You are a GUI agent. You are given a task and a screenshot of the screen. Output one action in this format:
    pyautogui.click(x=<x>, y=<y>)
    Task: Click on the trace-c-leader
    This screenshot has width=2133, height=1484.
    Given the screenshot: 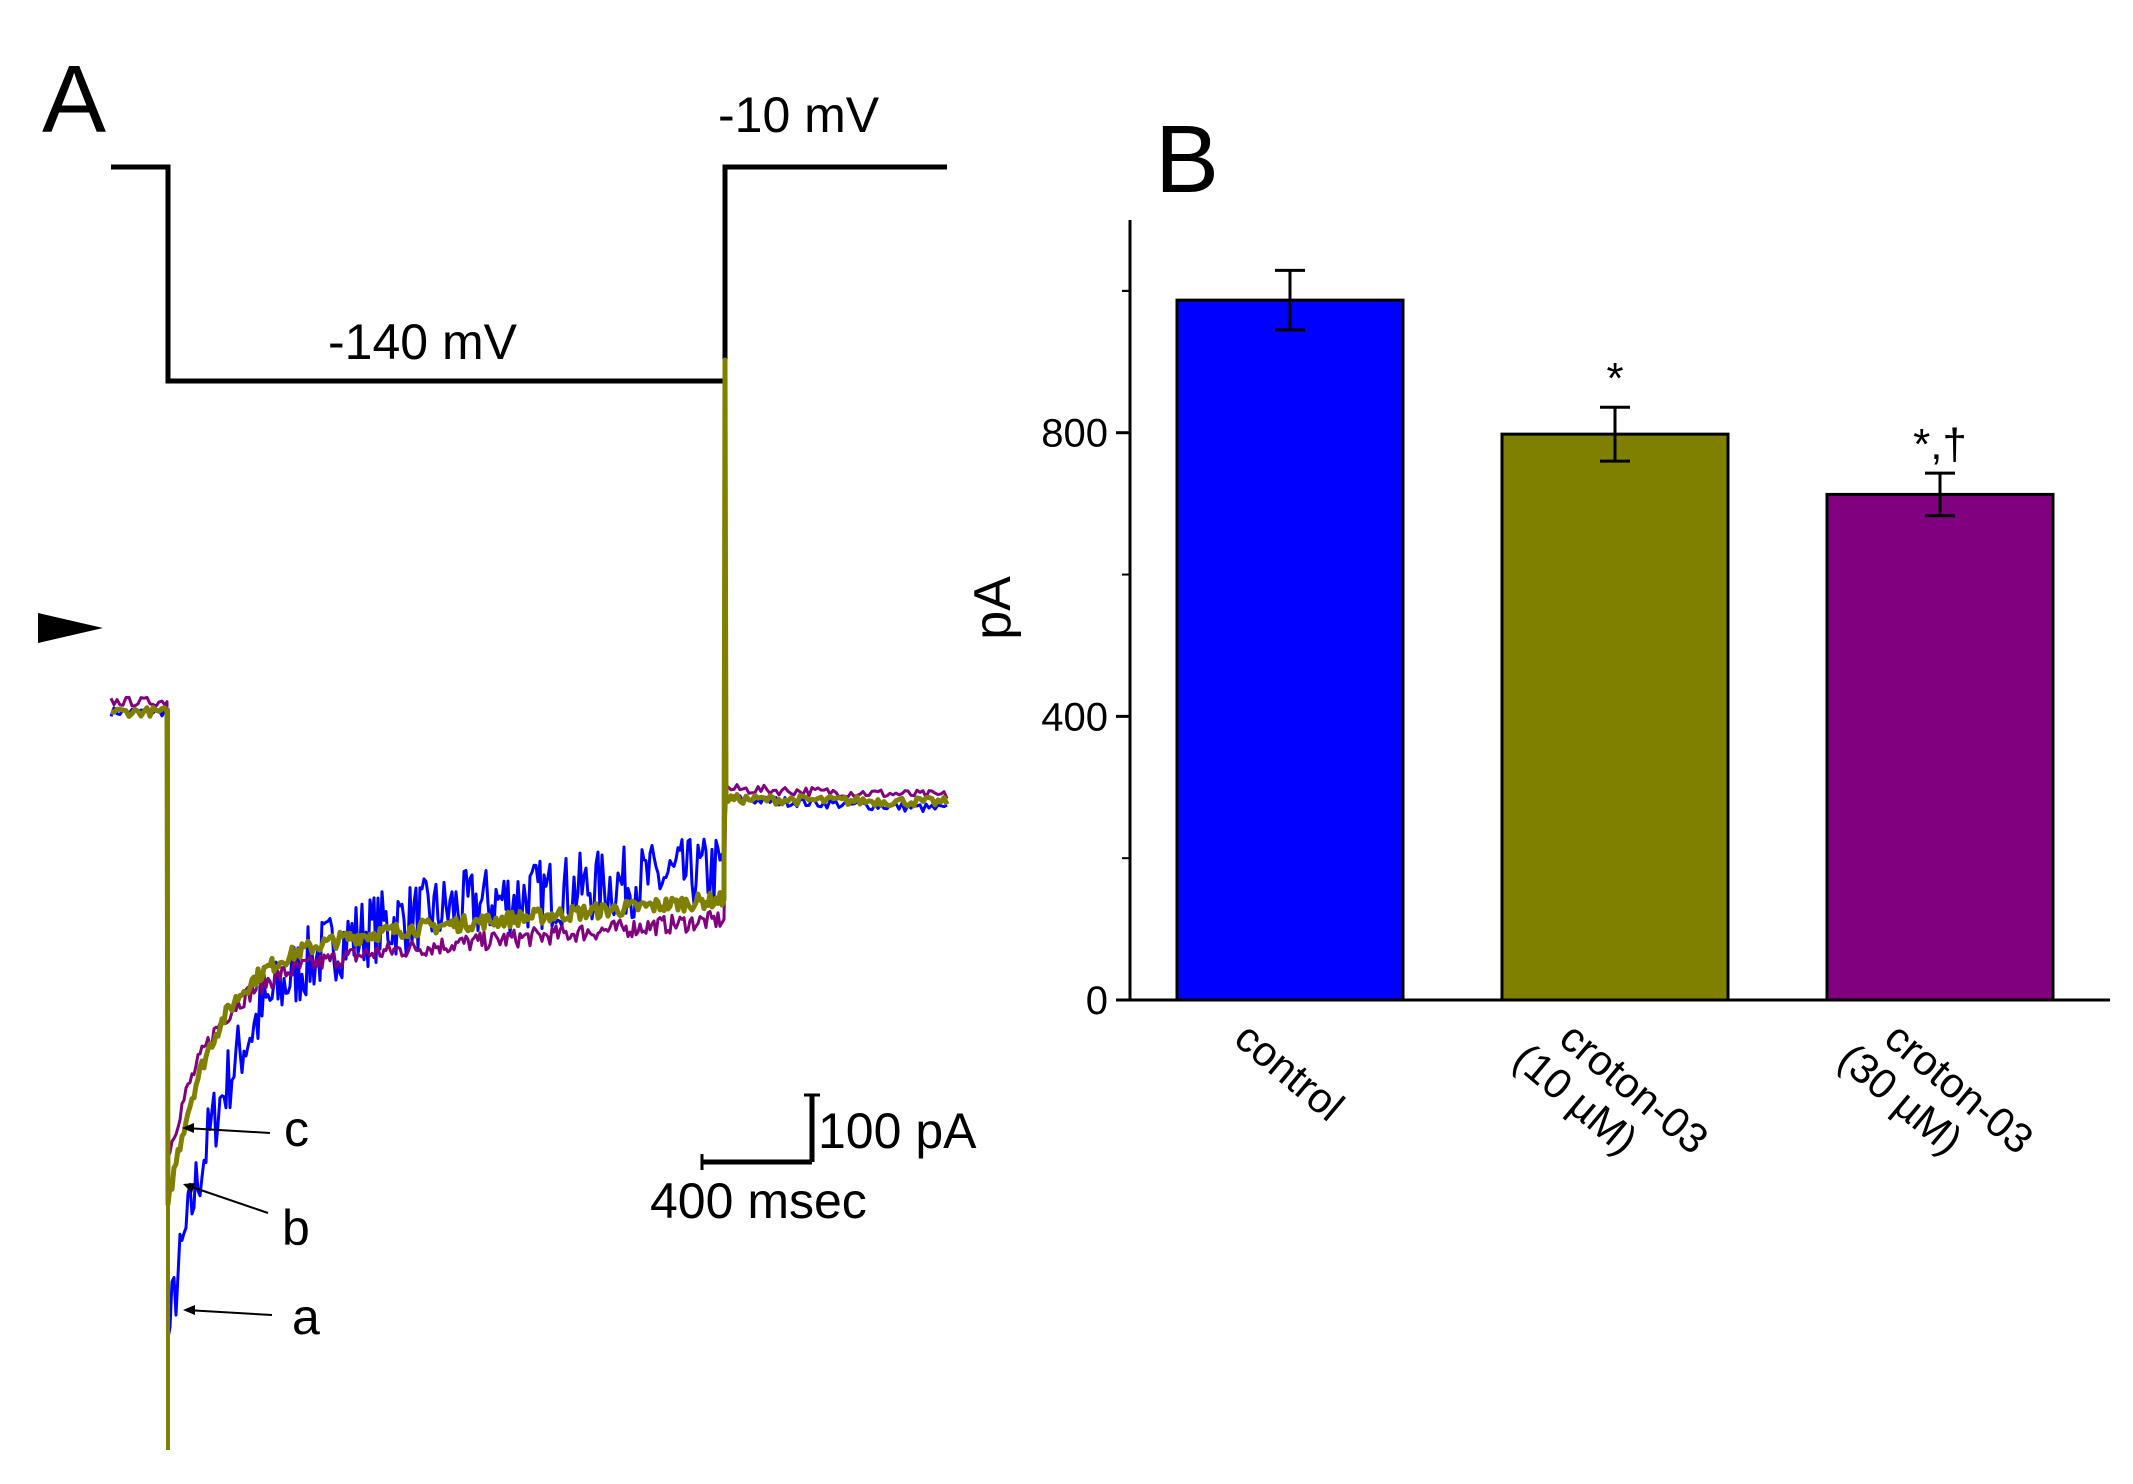 What is the action you would take?
    pyautogui.click(x=227, y=1130)
    